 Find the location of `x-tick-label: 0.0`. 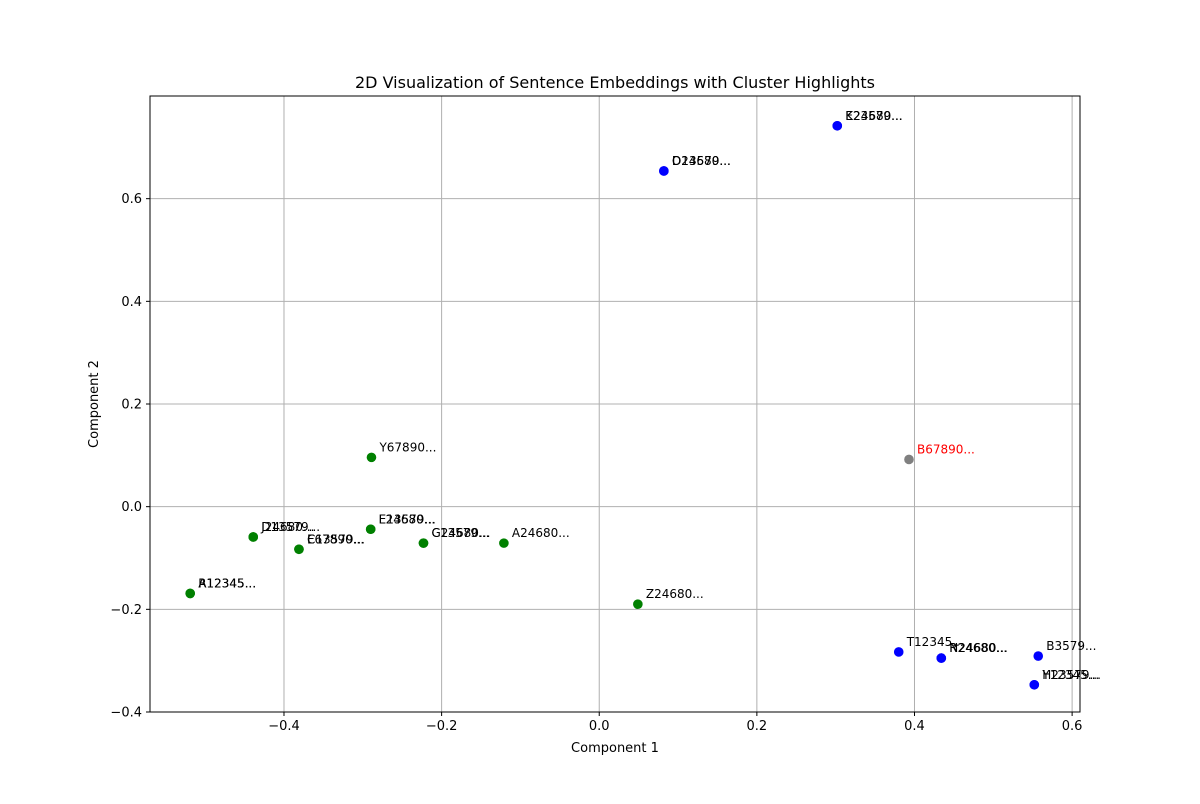

x-tick-label: 0.0 is located at coordinates (599, 726).